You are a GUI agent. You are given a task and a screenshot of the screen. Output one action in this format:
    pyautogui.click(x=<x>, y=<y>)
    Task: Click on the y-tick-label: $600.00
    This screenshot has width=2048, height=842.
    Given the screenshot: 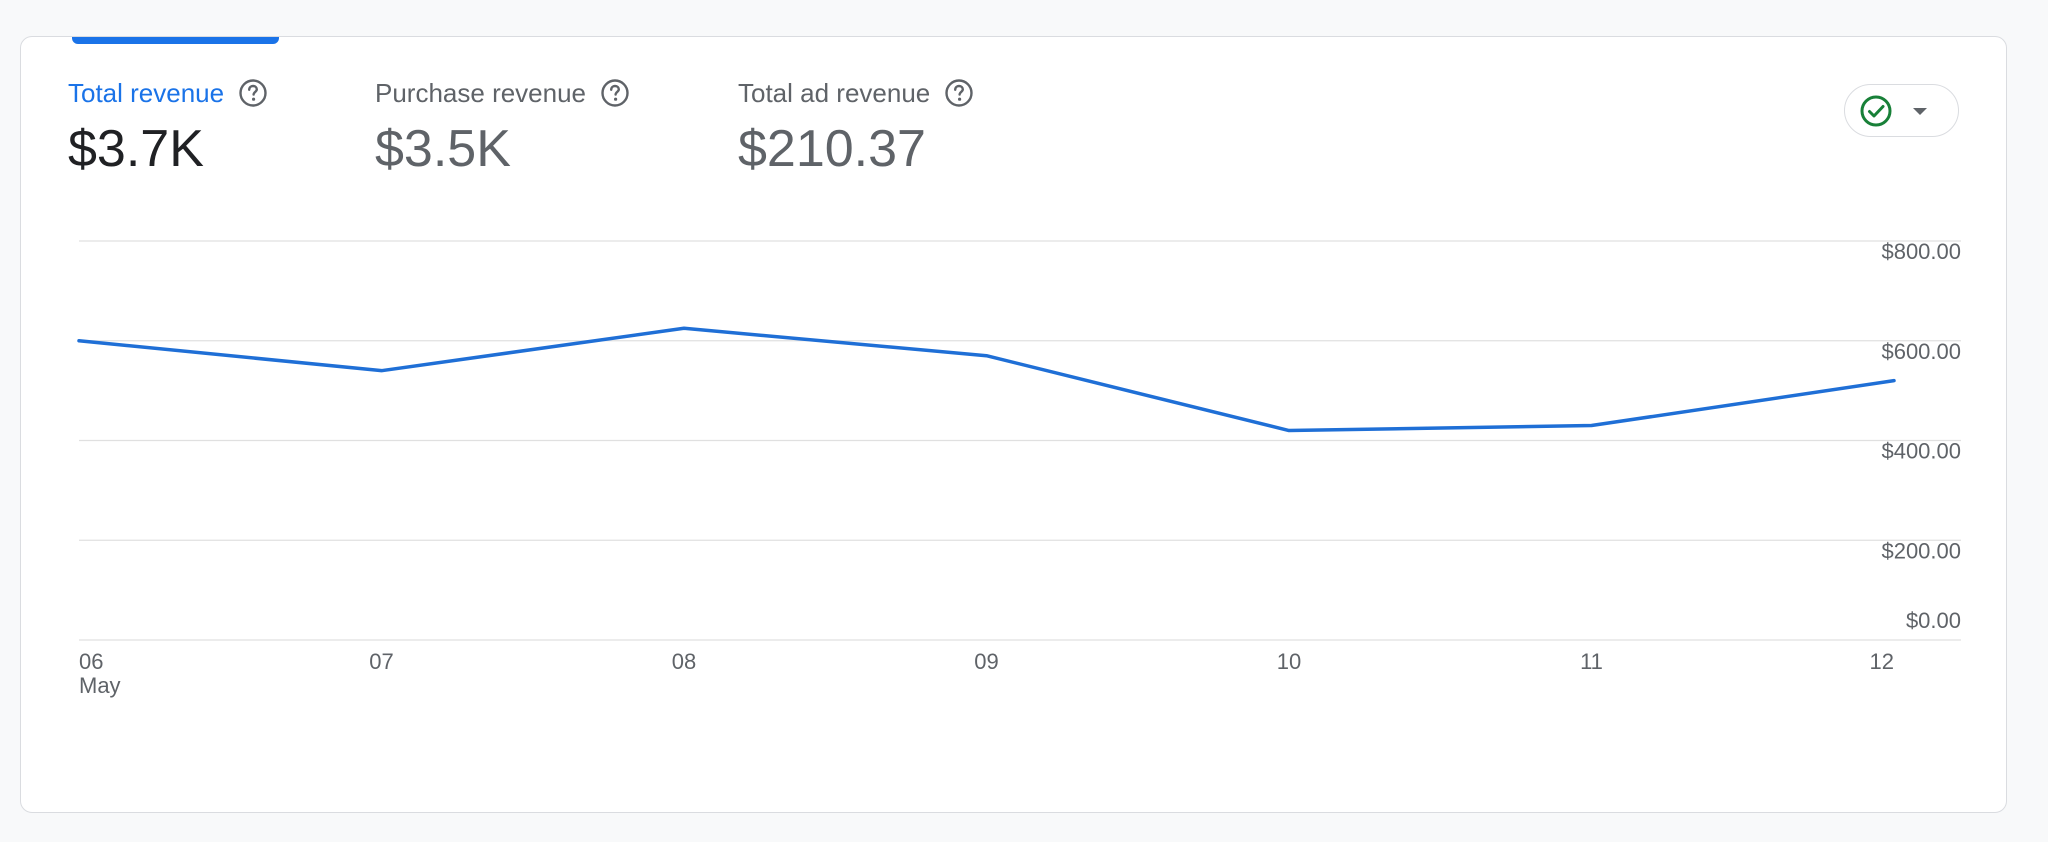 What is the action you would take?
    pyautogui.click(x=1921, y=351)
    